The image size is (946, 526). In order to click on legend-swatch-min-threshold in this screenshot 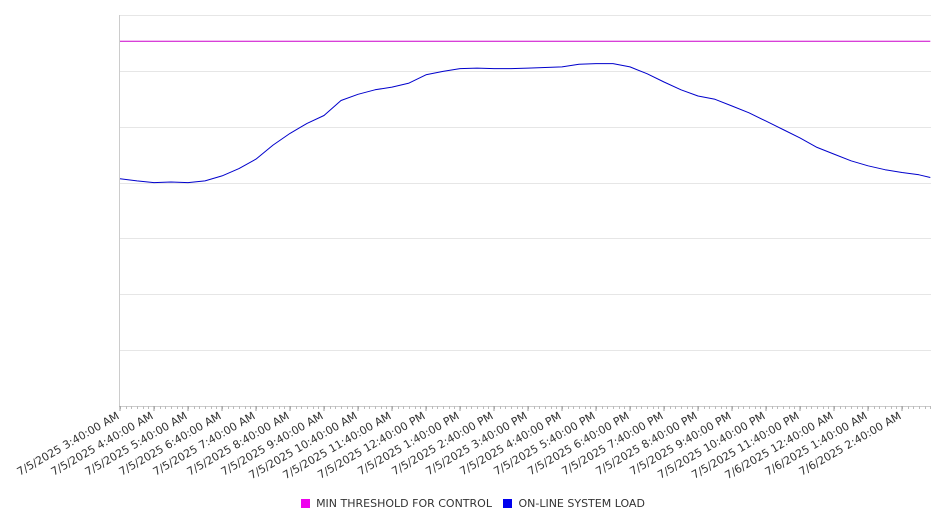, I will do `click(306, 503)`.